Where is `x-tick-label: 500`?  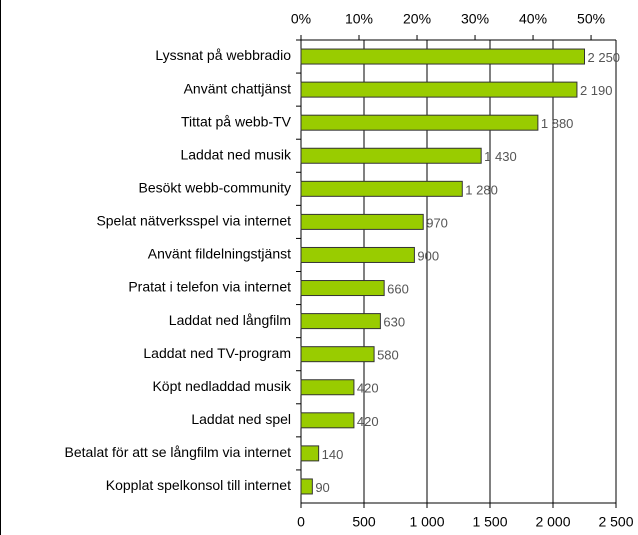
x-tick-label: 500 is located at coordinates (364, 522).